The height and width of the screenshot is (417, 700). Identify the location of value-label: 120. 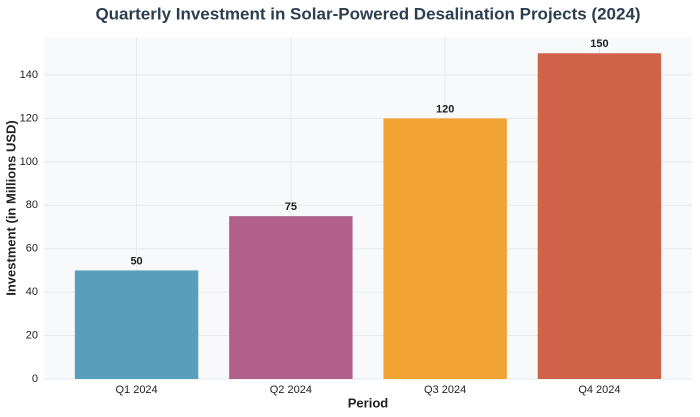
(445, 109).